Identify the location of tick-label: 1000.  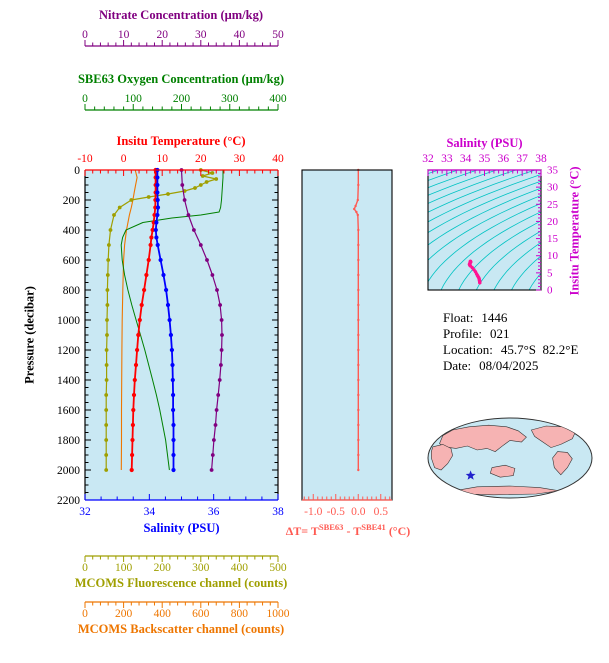
(68, 321).